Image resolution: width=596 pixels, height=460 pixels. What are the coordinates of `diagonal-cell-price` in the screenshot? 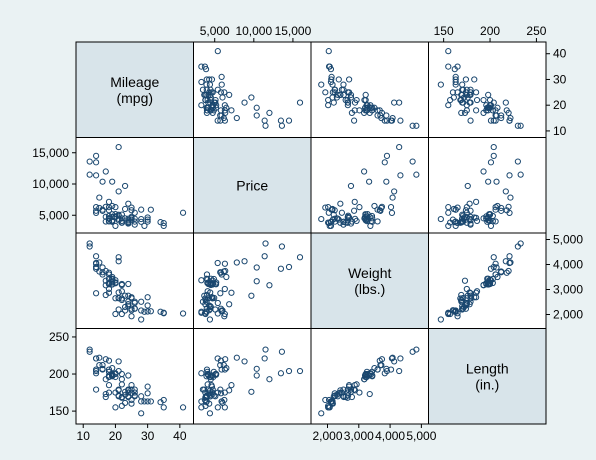 It's located at (252, 185).